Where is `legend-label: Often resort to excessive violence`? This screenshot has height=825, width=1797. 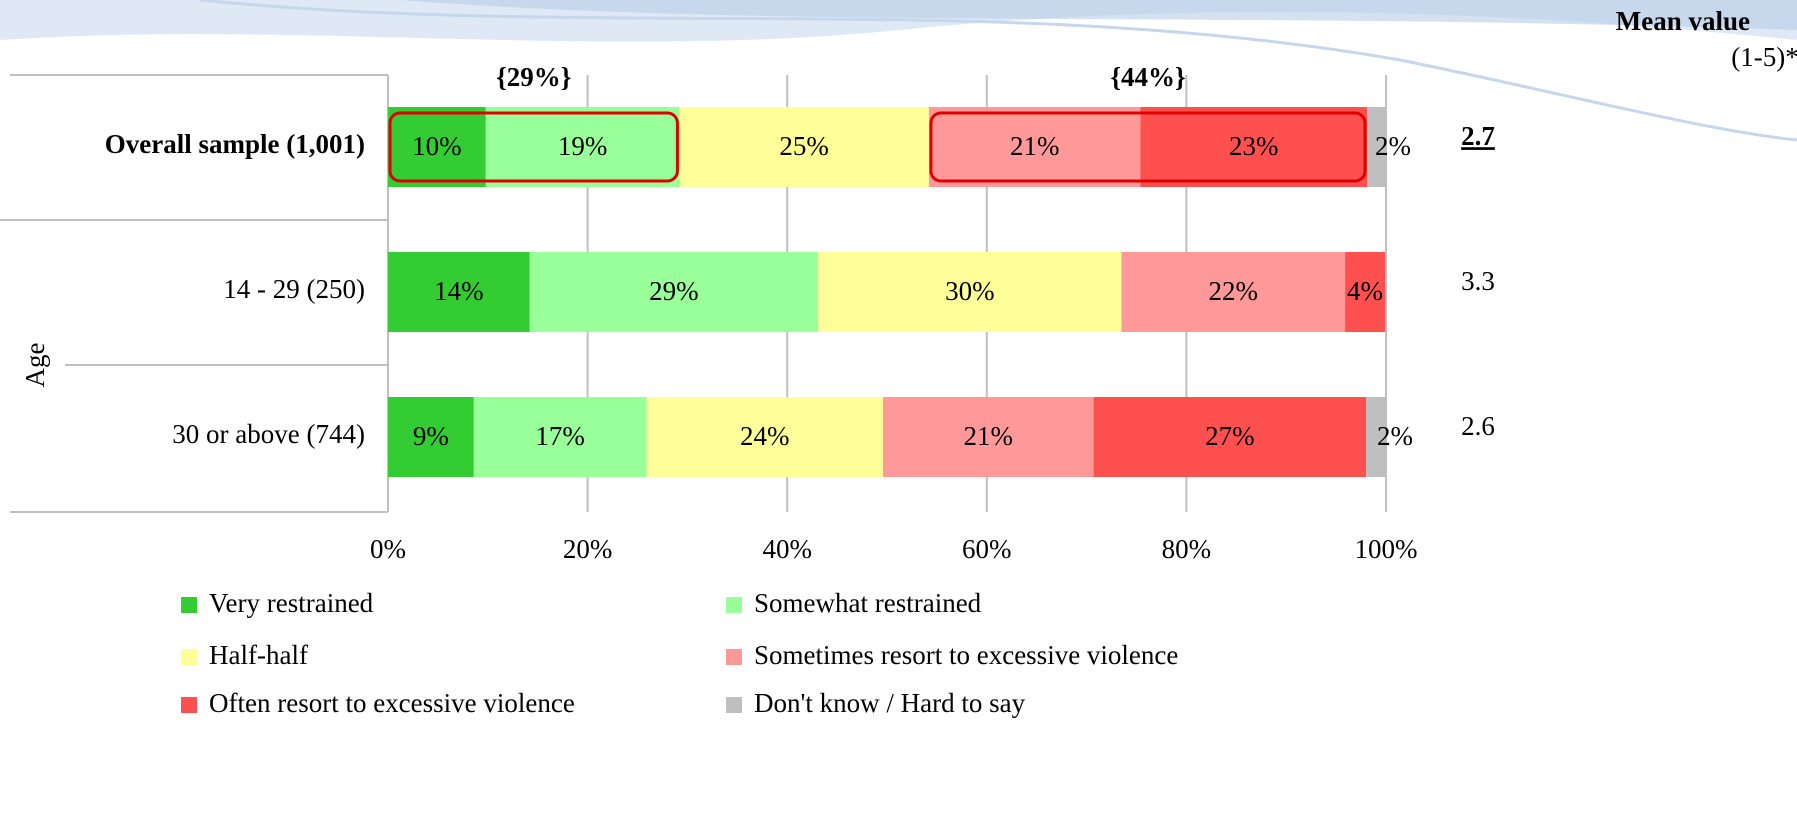 legend-label: Often resort to excessive violence is located at coordinates (392, 703).